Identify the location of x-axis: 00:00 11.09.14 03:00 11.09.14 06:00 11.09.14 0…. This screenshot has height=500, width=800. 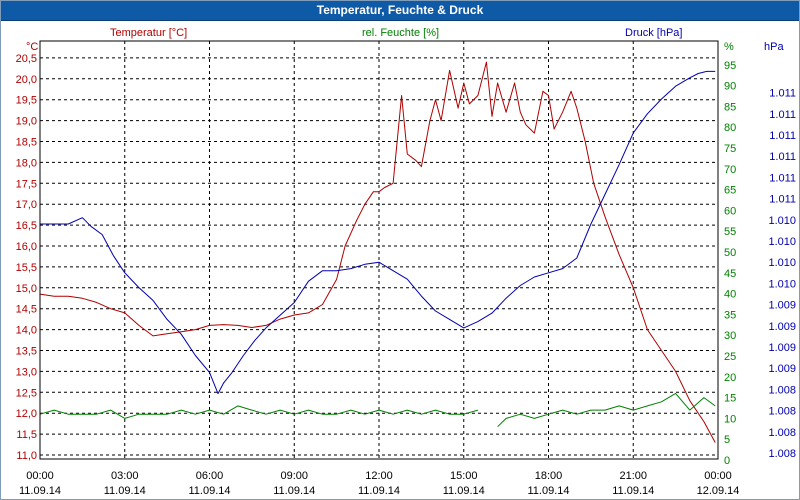
(379, 483).